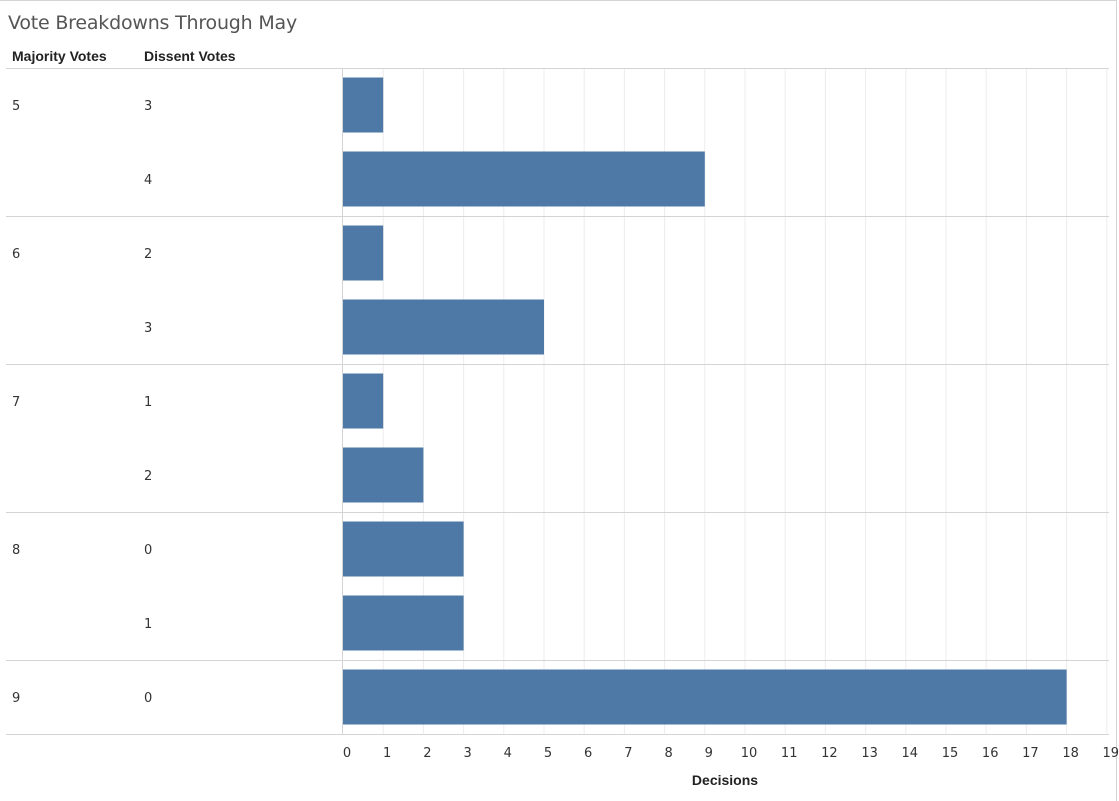 The image size is (1119, 801). Describe the element at coordinates (427, 753) in the screenshot. I see `x-tick-label: 2` at that location.